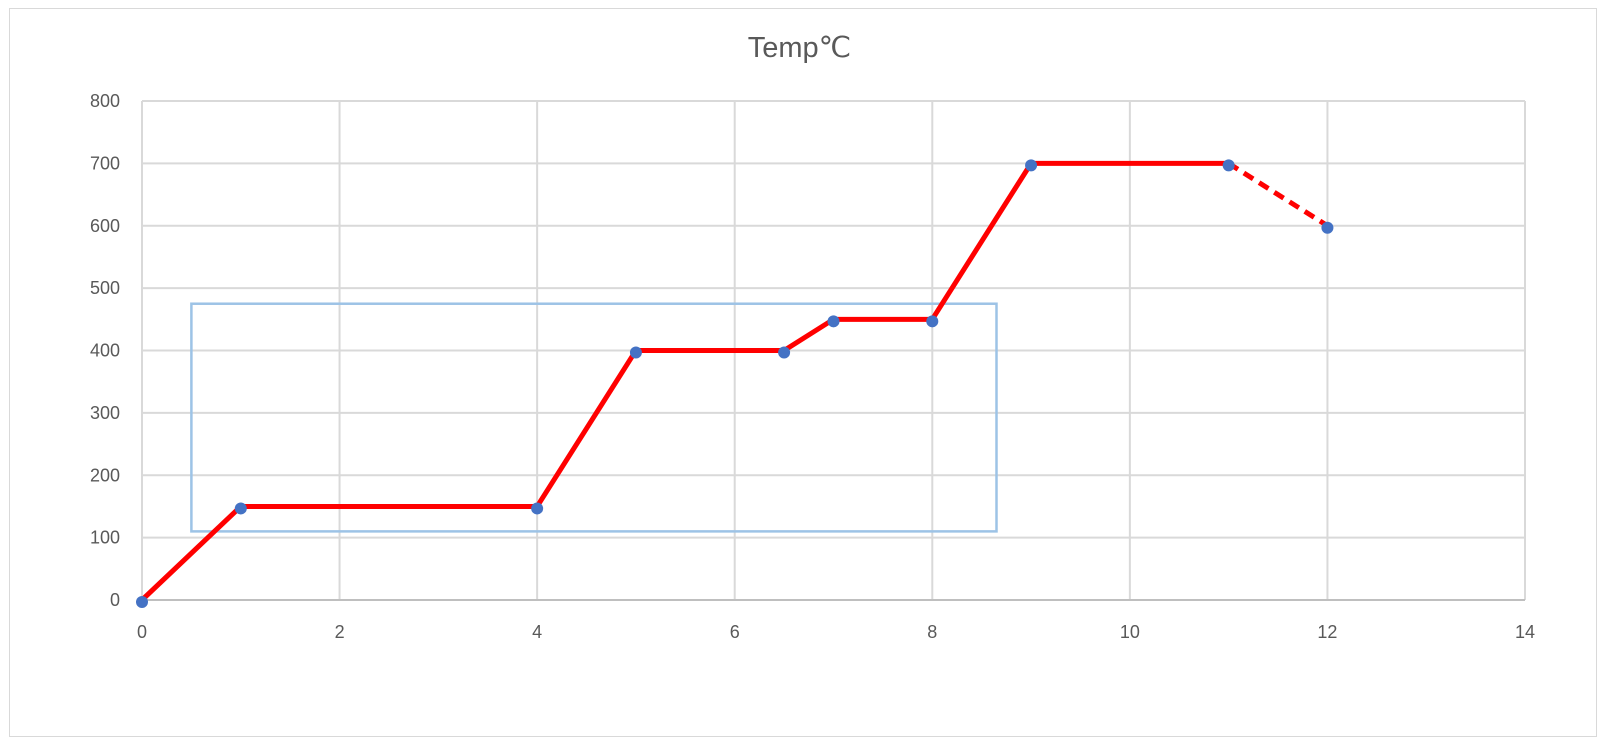  What do you see at coordinates (1278, 194) in the screenshot?
I see `red-line-dashed` at bounding box center [1278, 194].